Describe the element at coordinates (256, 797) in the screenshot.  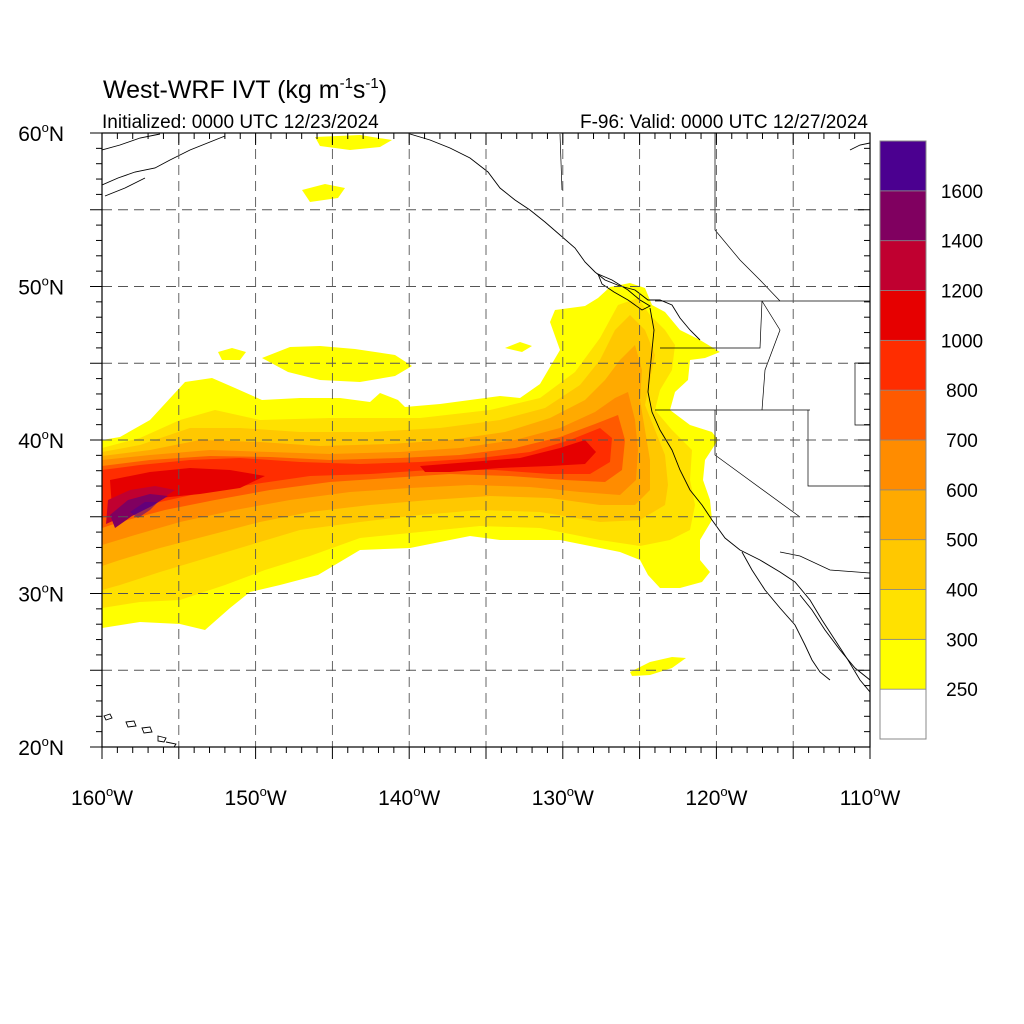
I see `lon-label: 150oW` at that location.